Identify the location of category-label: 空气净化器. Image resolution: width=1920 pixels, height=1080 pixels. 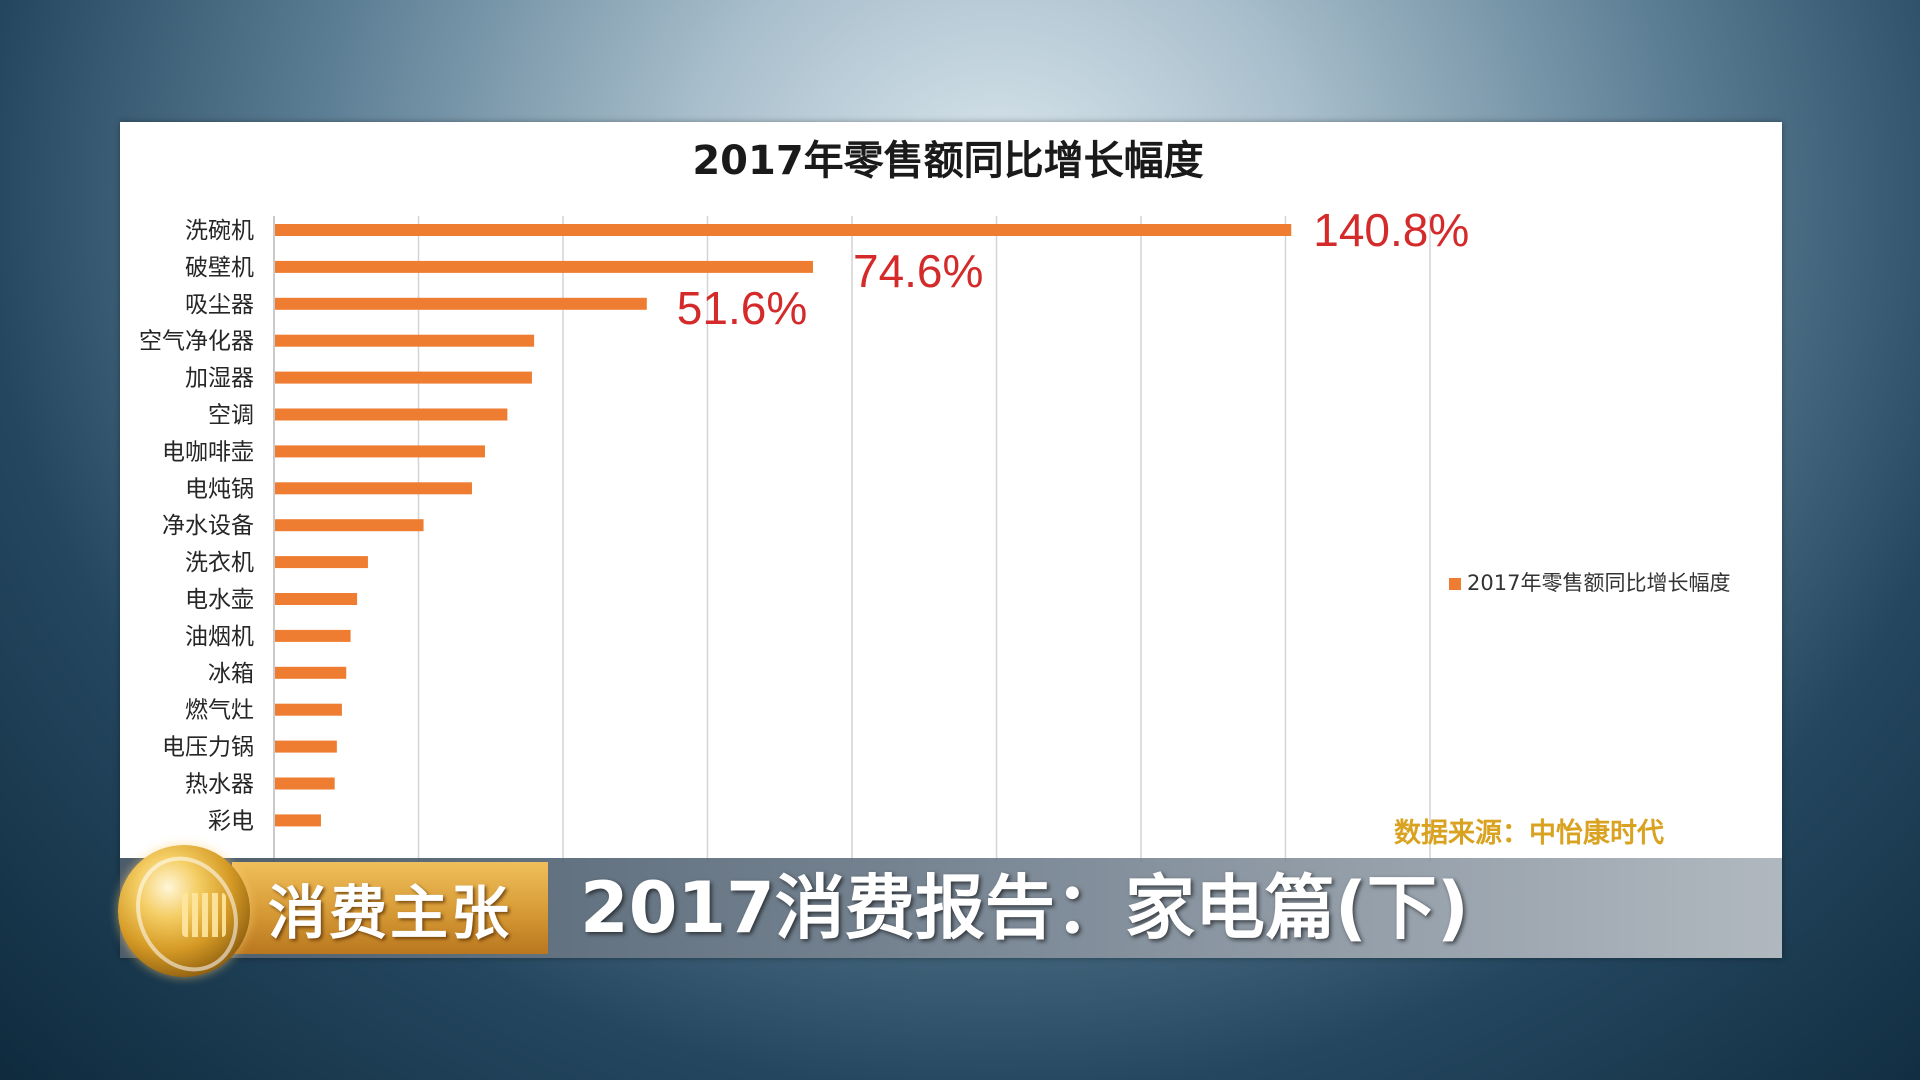
(196, 342).